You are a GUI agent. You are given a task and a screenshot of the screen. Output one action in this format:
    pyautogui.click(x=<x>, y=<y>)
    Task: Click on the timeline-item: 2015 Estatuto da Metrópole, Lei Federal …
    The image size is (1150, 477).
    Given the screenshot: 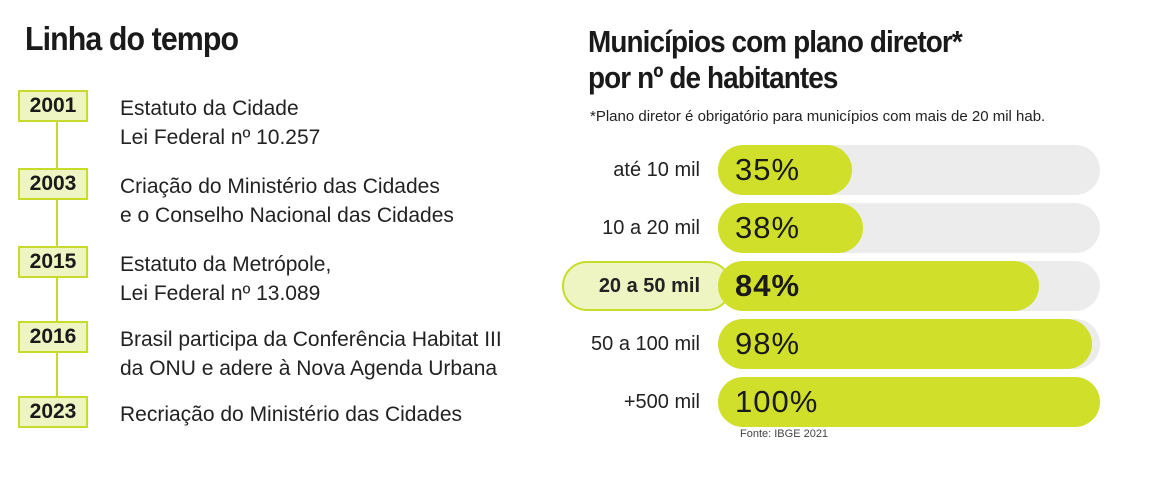 What is the action you would take?
    pyautogui.click(x=174, y=277)
    